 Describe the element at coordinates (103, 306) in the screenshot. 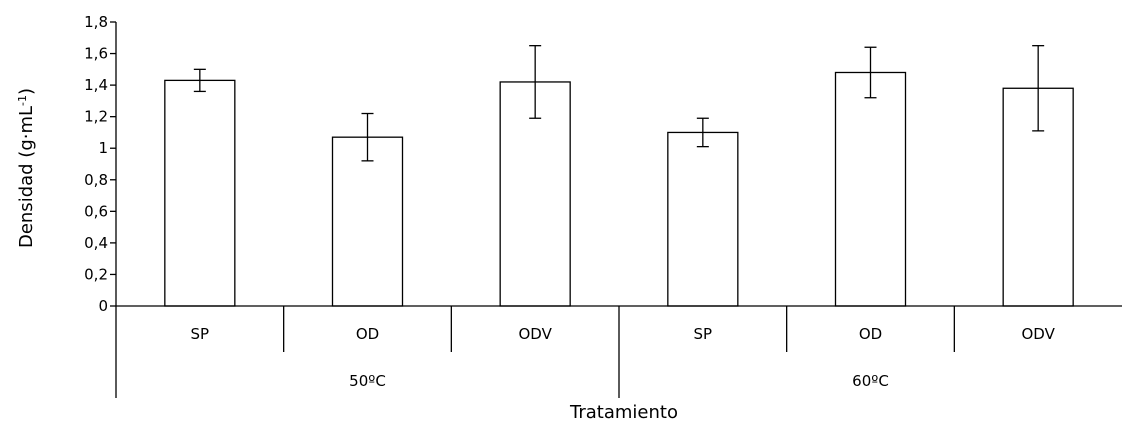

I see `y-tick-label: 0` at that location.